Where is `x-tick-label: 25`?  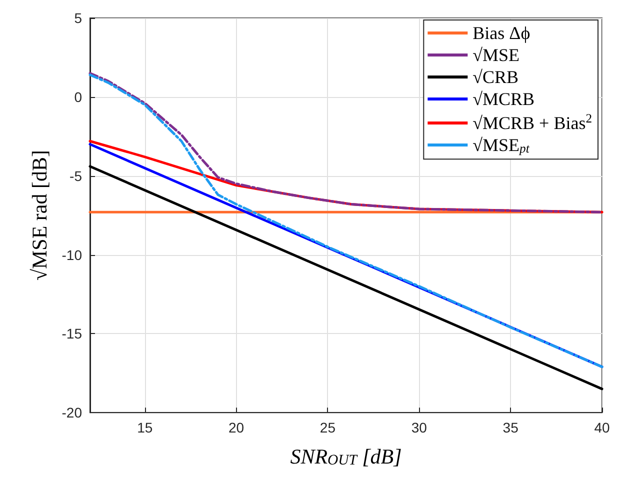
x-tick-label: 25 is located at coordinates (328, 428).